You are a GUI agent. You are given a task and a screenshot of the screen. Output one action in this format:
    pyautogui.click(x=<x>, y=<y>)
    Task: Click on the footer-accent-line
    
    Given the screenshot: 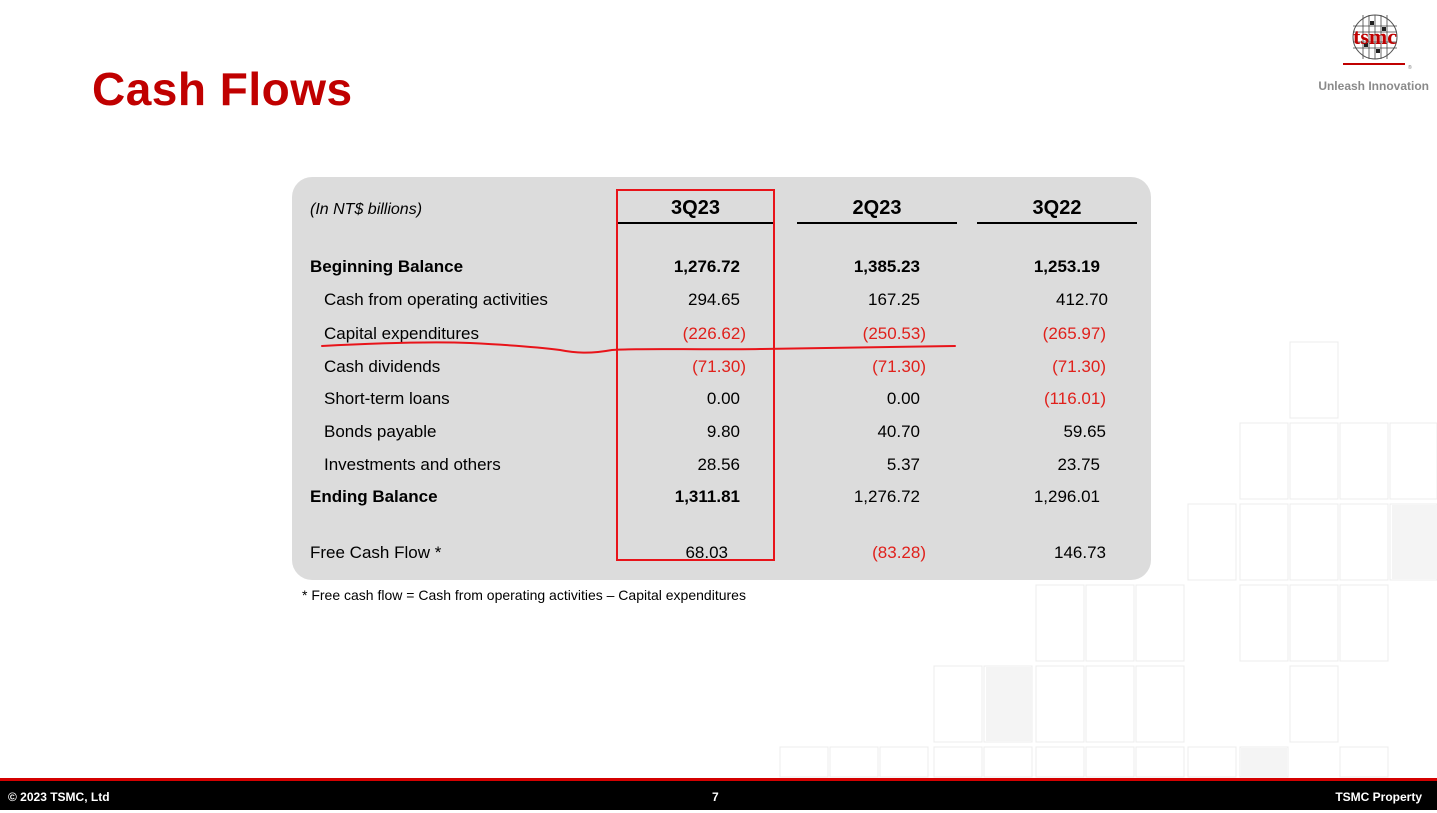 What is the action you would take?
    pyautogui.click(x=718, y=779)
    